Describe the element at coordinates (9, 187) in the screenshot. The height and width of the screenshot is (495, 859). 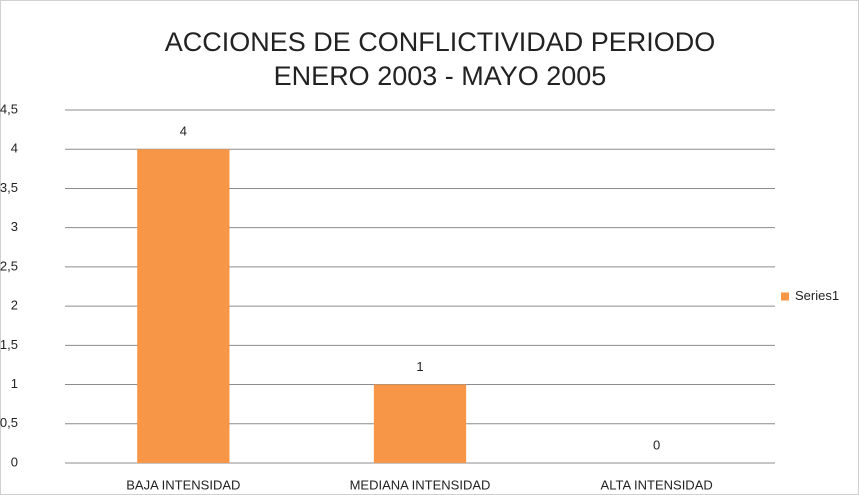
I see `y-tick-label: 3,5` at that location.